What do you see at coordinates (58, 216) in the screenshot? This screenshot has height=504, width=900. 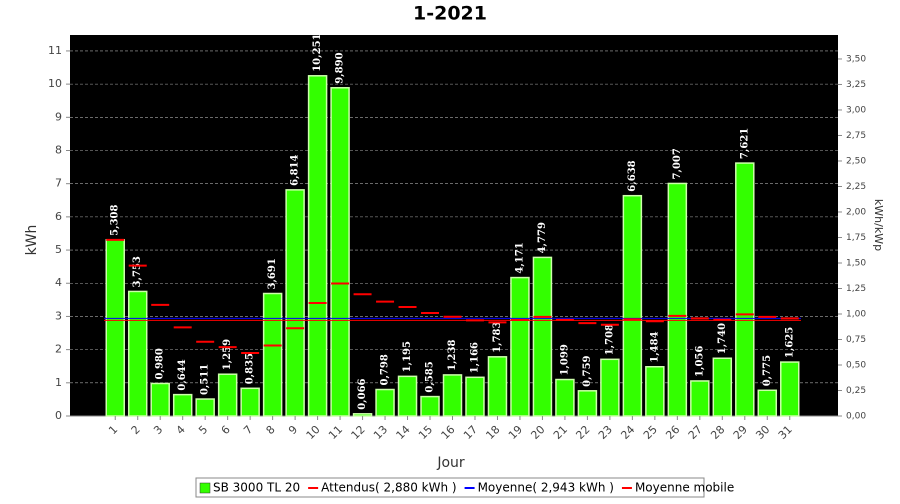 I see `y-tick-label: 6` at bounding box center [58, 216].